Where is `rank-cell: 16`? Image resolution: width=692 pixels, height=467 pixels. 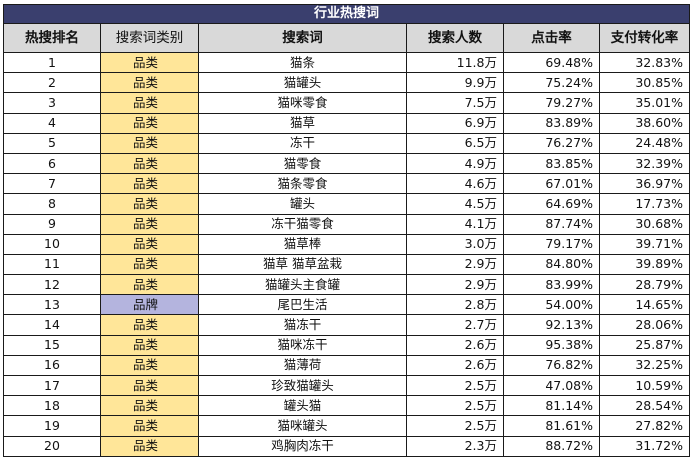
rank-cell: 16 is located at coordinates (52, 365).